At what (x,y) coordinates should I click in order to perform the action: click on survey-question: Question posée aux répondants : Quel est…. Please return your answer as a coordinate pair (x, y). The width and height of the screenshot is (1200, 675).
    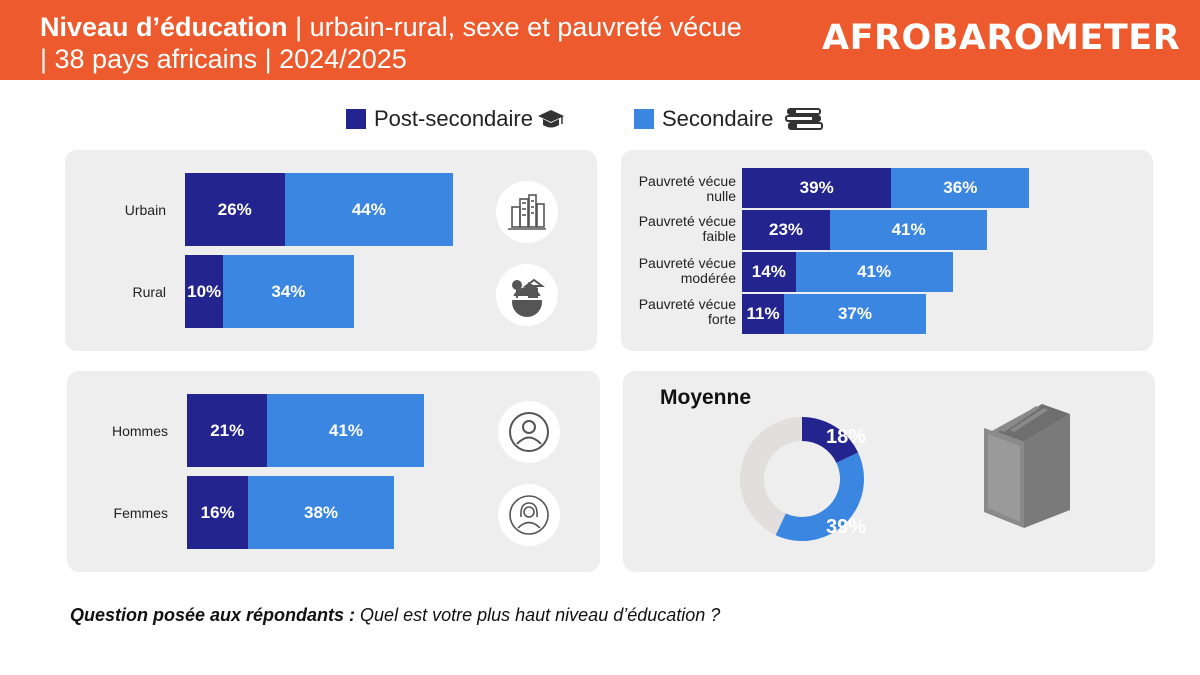
    Looking at the image, I should click on (395, 615).